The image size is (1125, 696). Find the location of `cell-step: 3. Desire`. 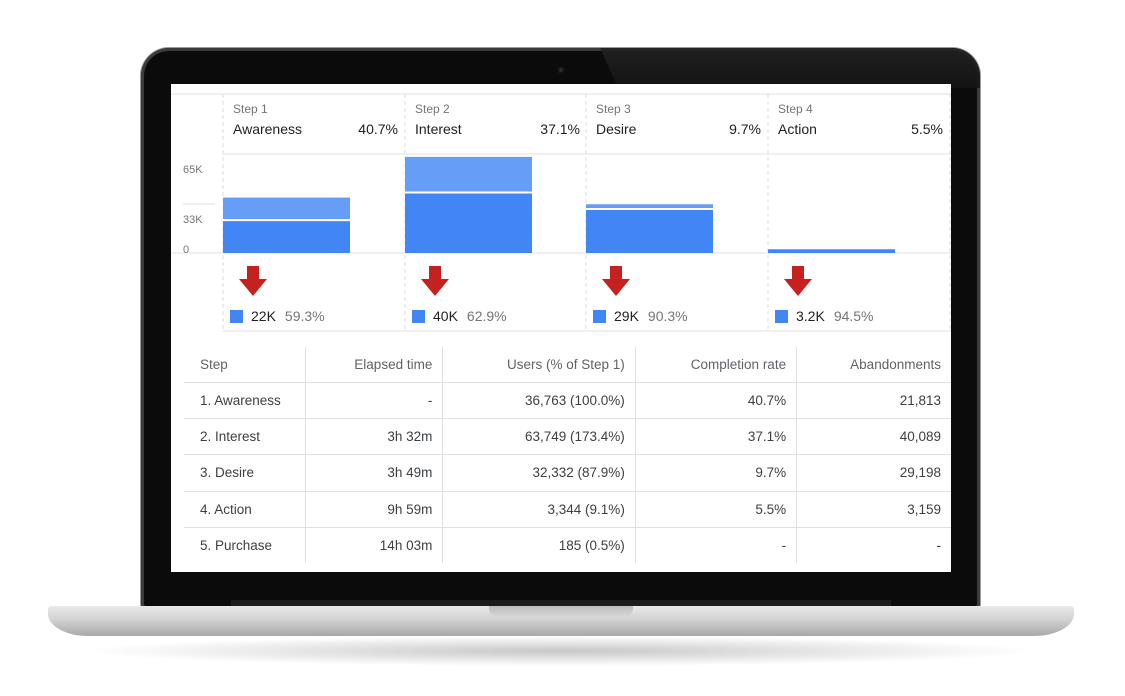

cell-step: 3. Desire is located at coordinates (245, 473).